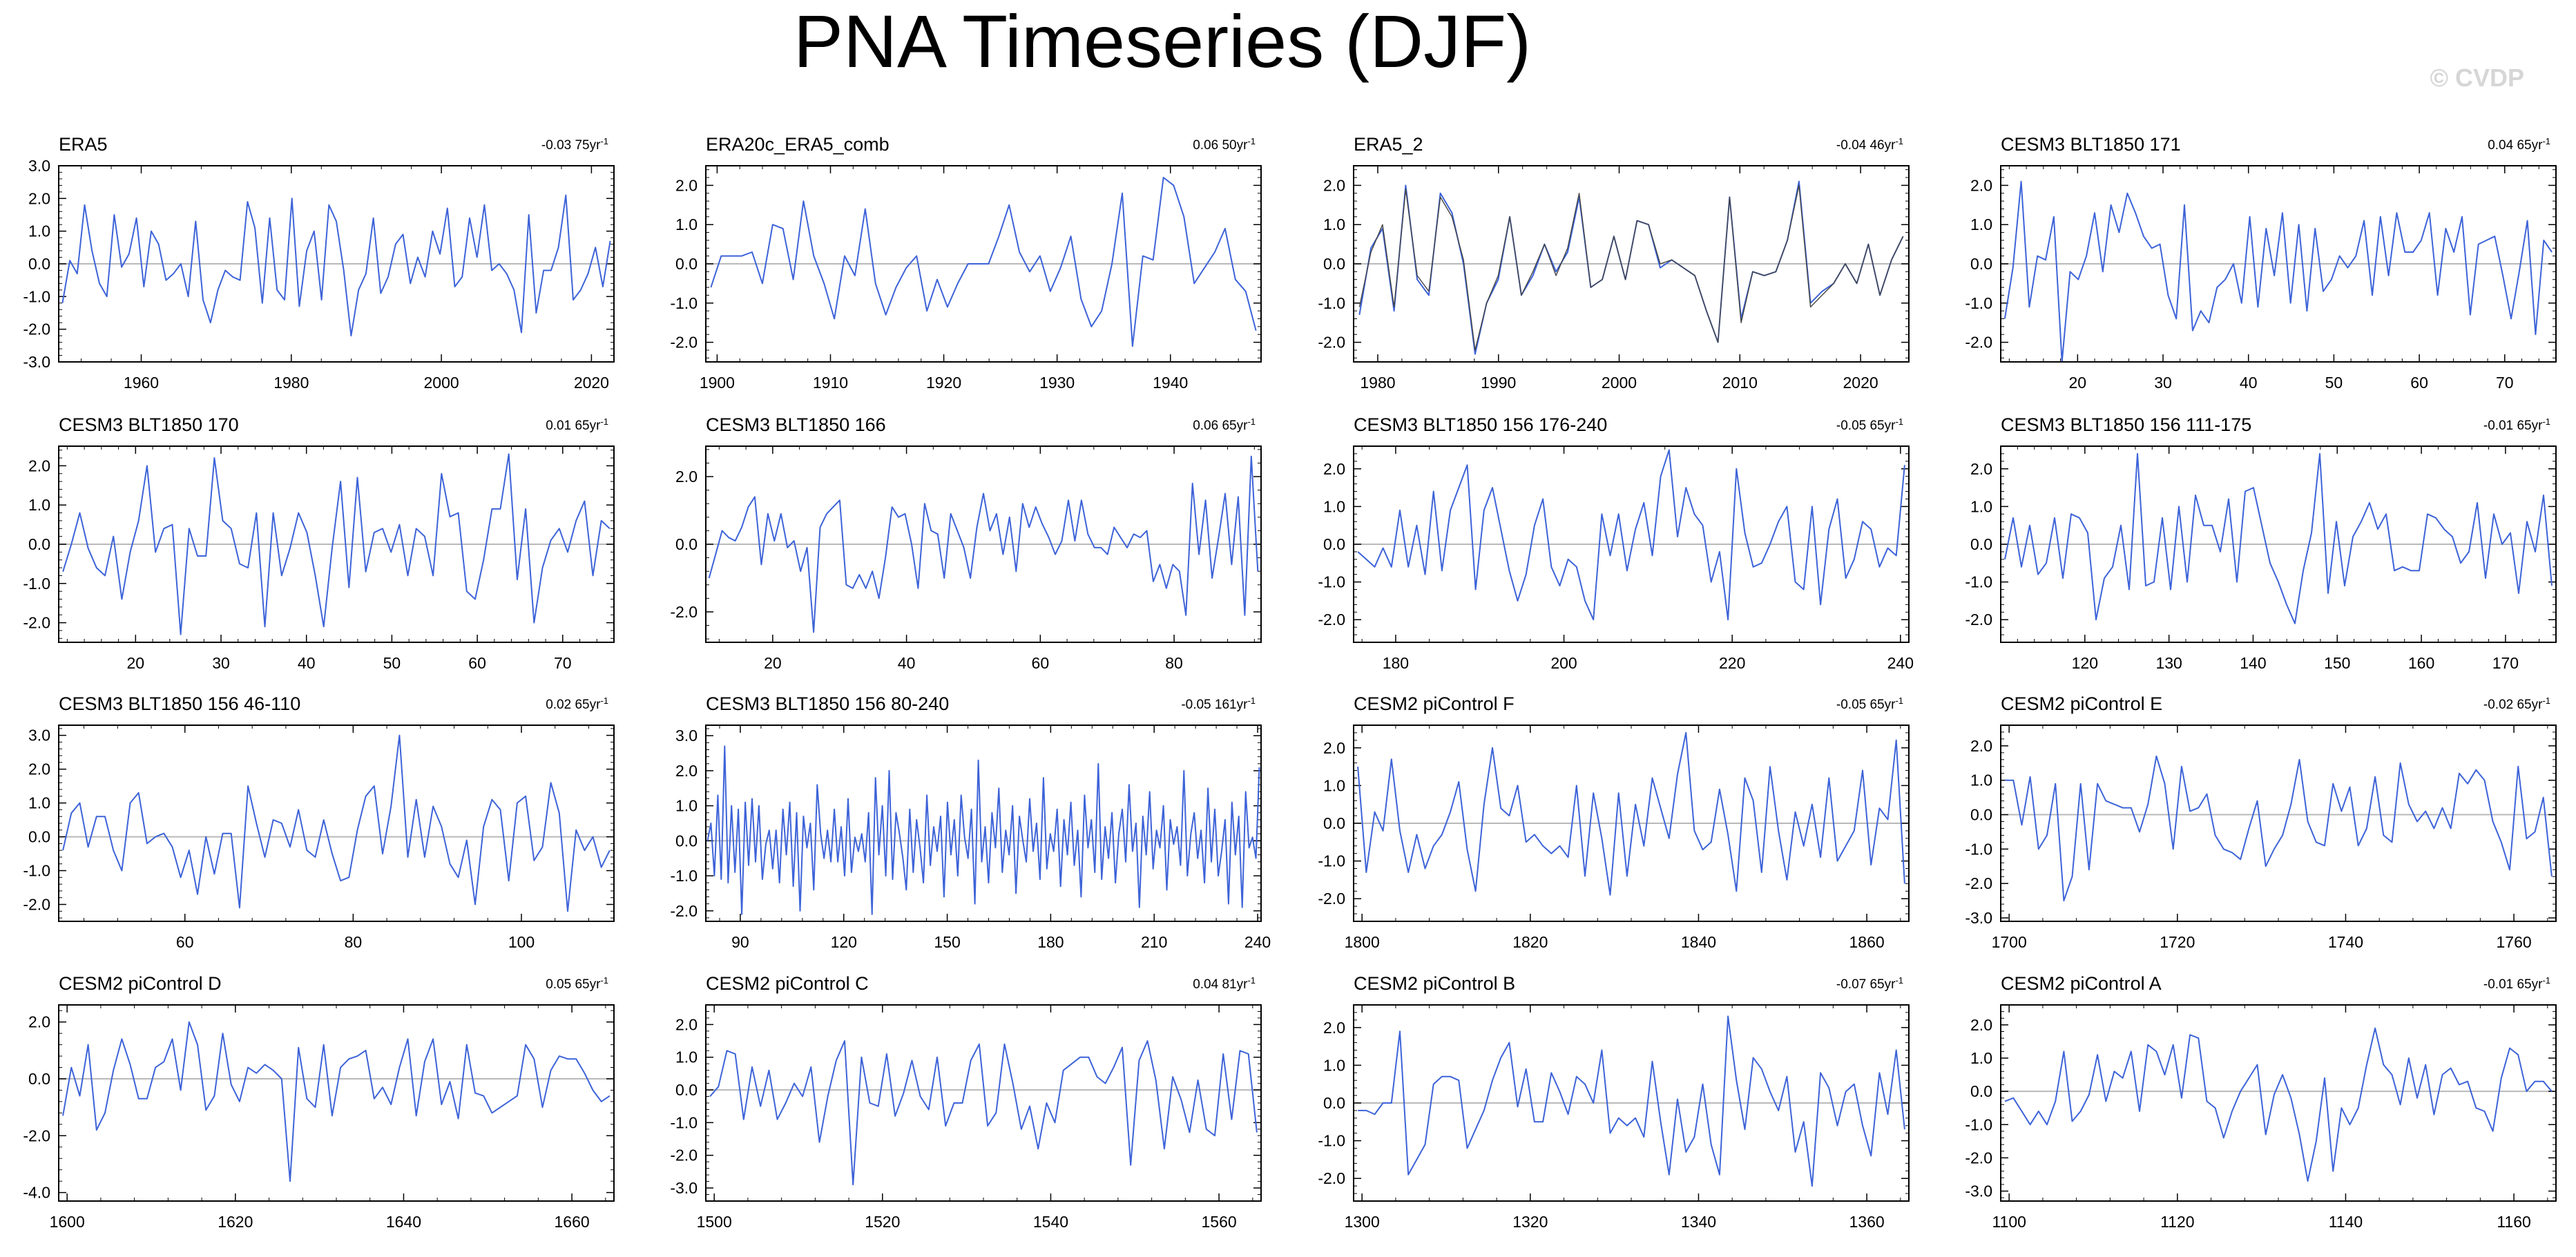 Image resolution: width=2576 pixels, height=1257 pixels. What do you see at coordinates (141, 383) in the screenshot?
I see `x-tick-label: 1960` at bounding box center [141, 383].